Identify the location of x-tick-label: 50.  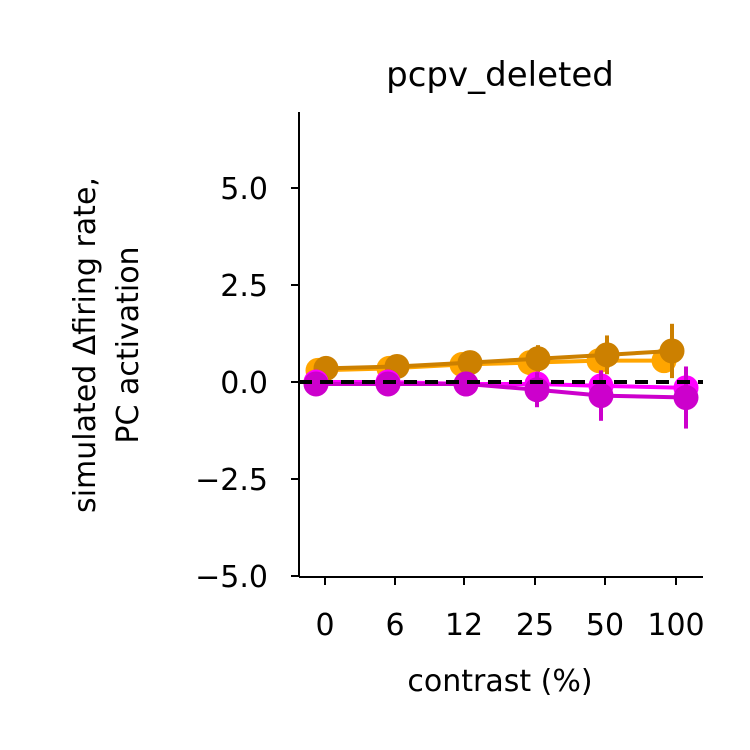
(605, 625).